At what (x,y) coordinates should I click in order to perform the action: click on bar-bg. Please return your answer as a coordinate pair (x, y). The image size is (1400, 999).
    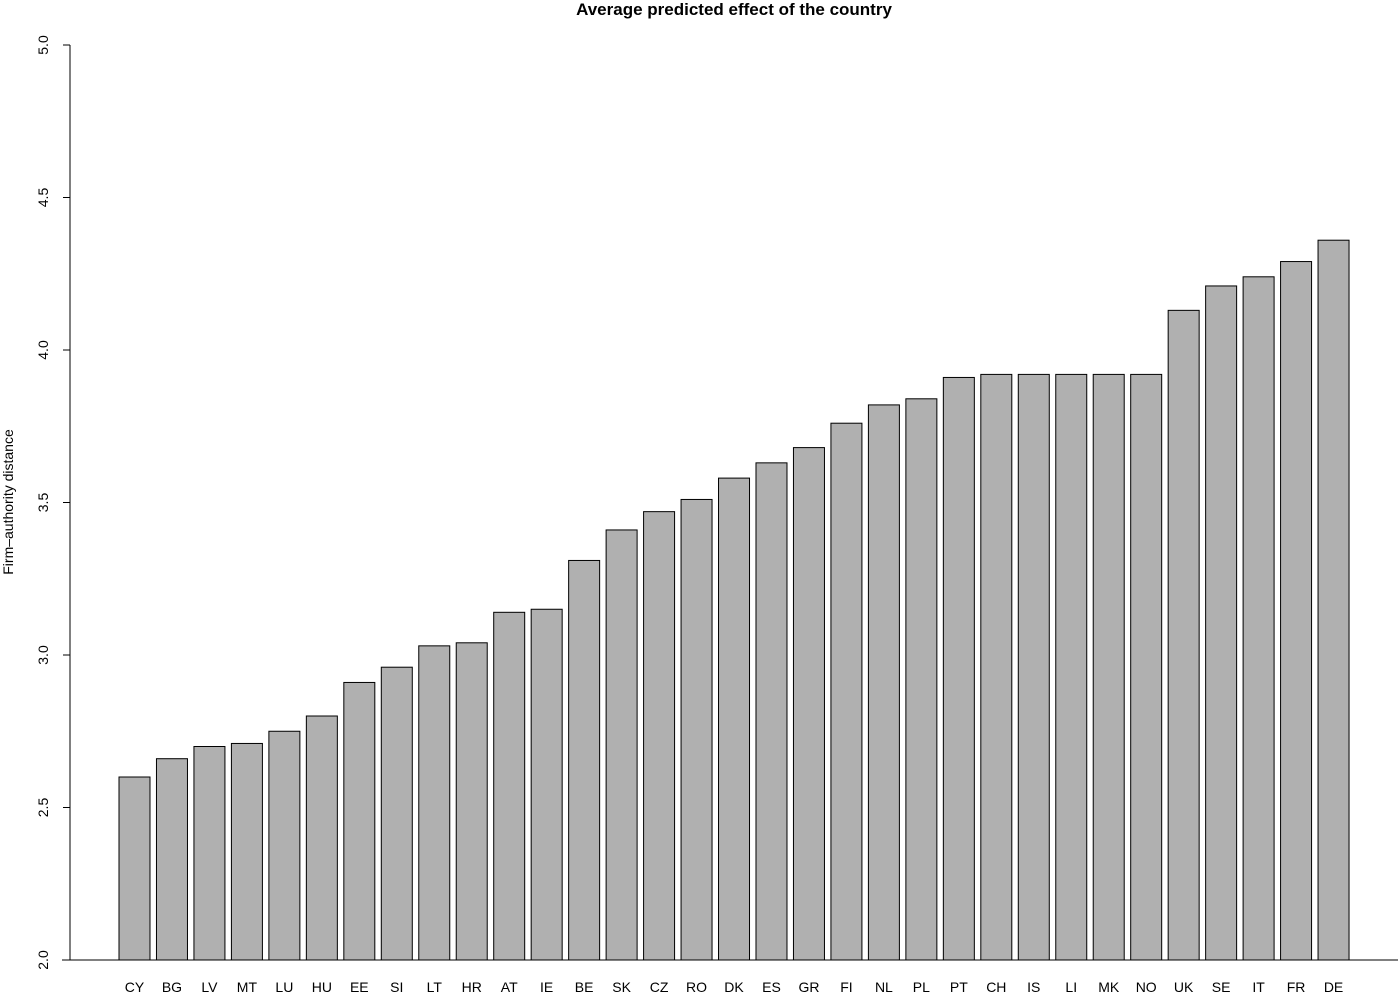
    Looking at the image, I should click on (171, 859).